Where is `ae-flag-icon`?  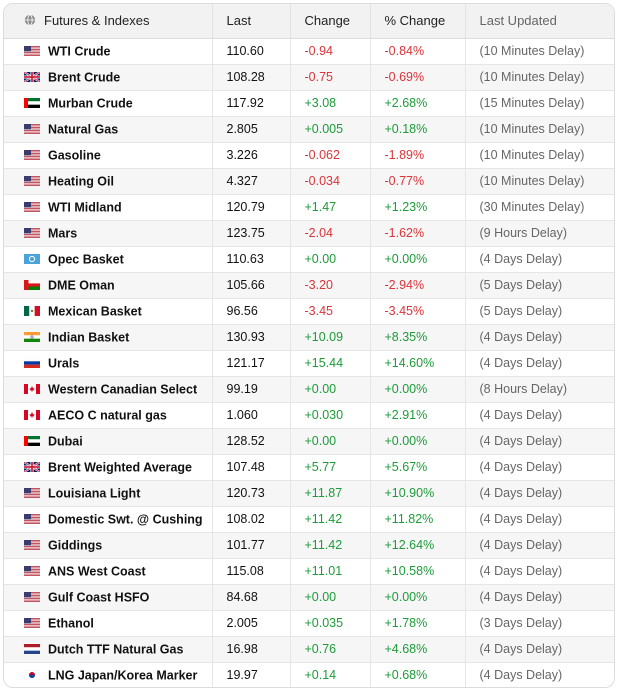 ae-flag-icon is located at coordinates (32, 103).